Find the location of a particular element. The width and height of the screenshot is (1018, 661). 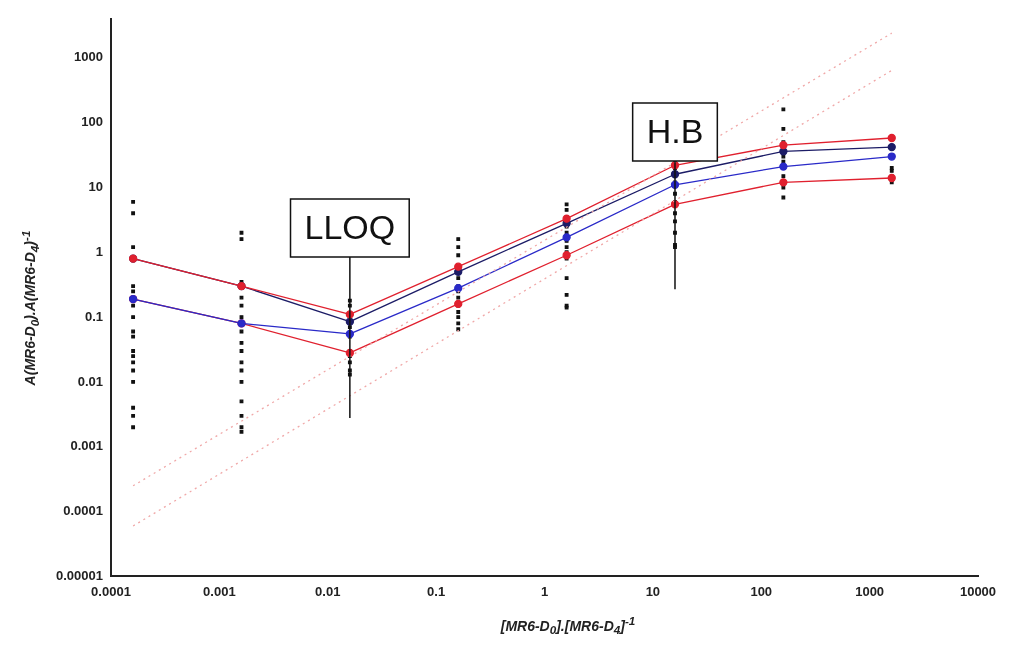

y-tick-label: 1 is located at coordinates (99, 251).